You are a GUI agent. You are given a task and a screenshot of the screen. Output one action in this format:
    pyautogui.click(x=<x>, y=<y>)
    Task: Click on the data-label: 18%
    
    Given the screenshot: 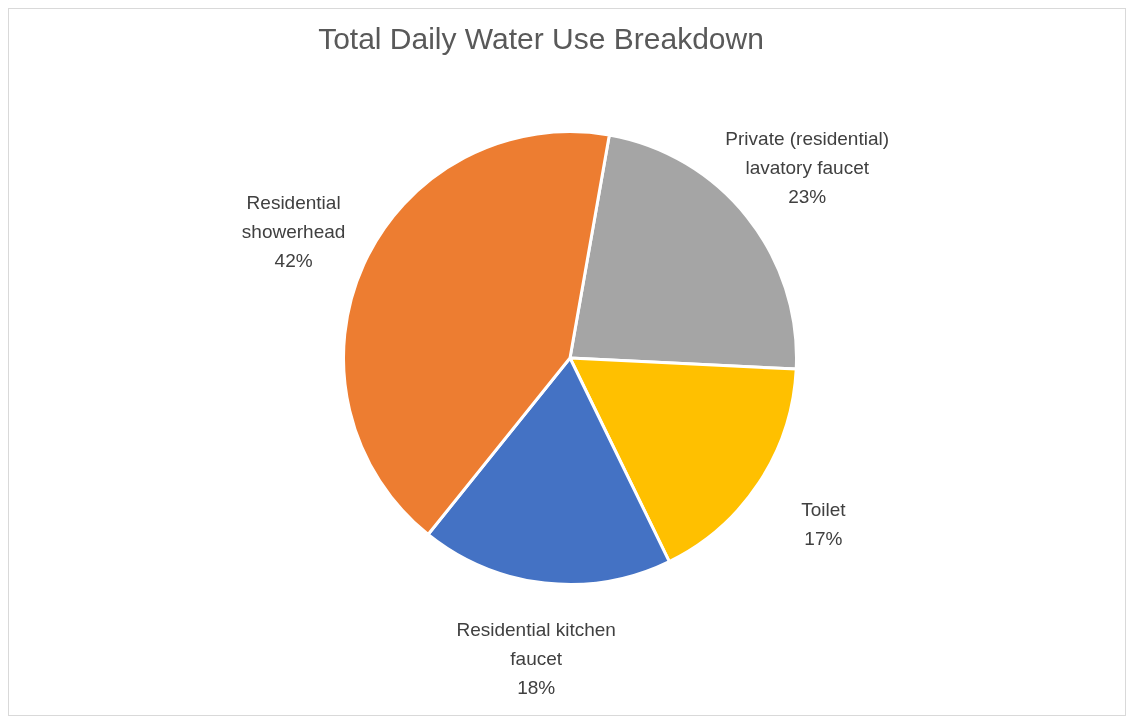 What is the action you would take?
    pyautogui.click(x=536, y=687)
    